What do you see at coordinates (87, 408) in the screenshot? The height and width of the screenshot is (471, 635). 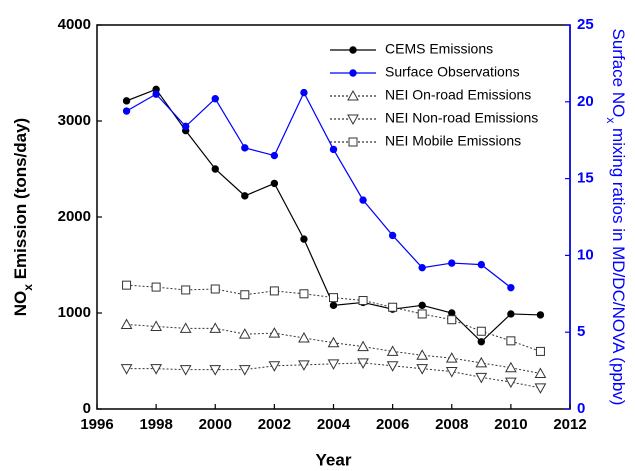 I see `y-tick-label: 0` at bounding box center [87, 408].